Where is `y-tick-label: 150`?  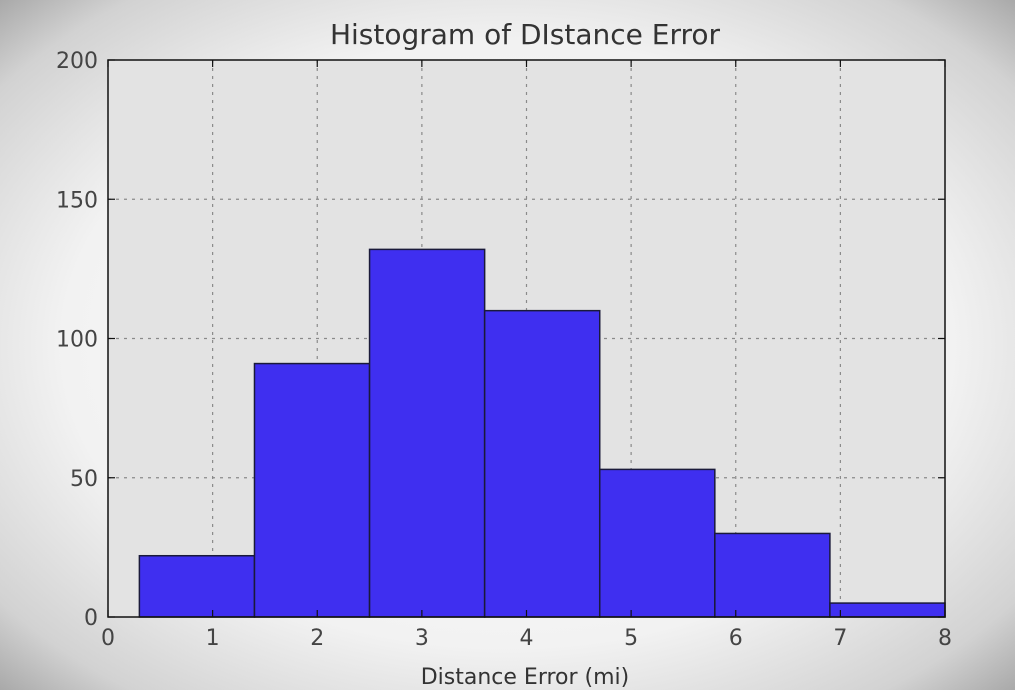 y-tick-label: 150 is located at coordinates (77, 200).